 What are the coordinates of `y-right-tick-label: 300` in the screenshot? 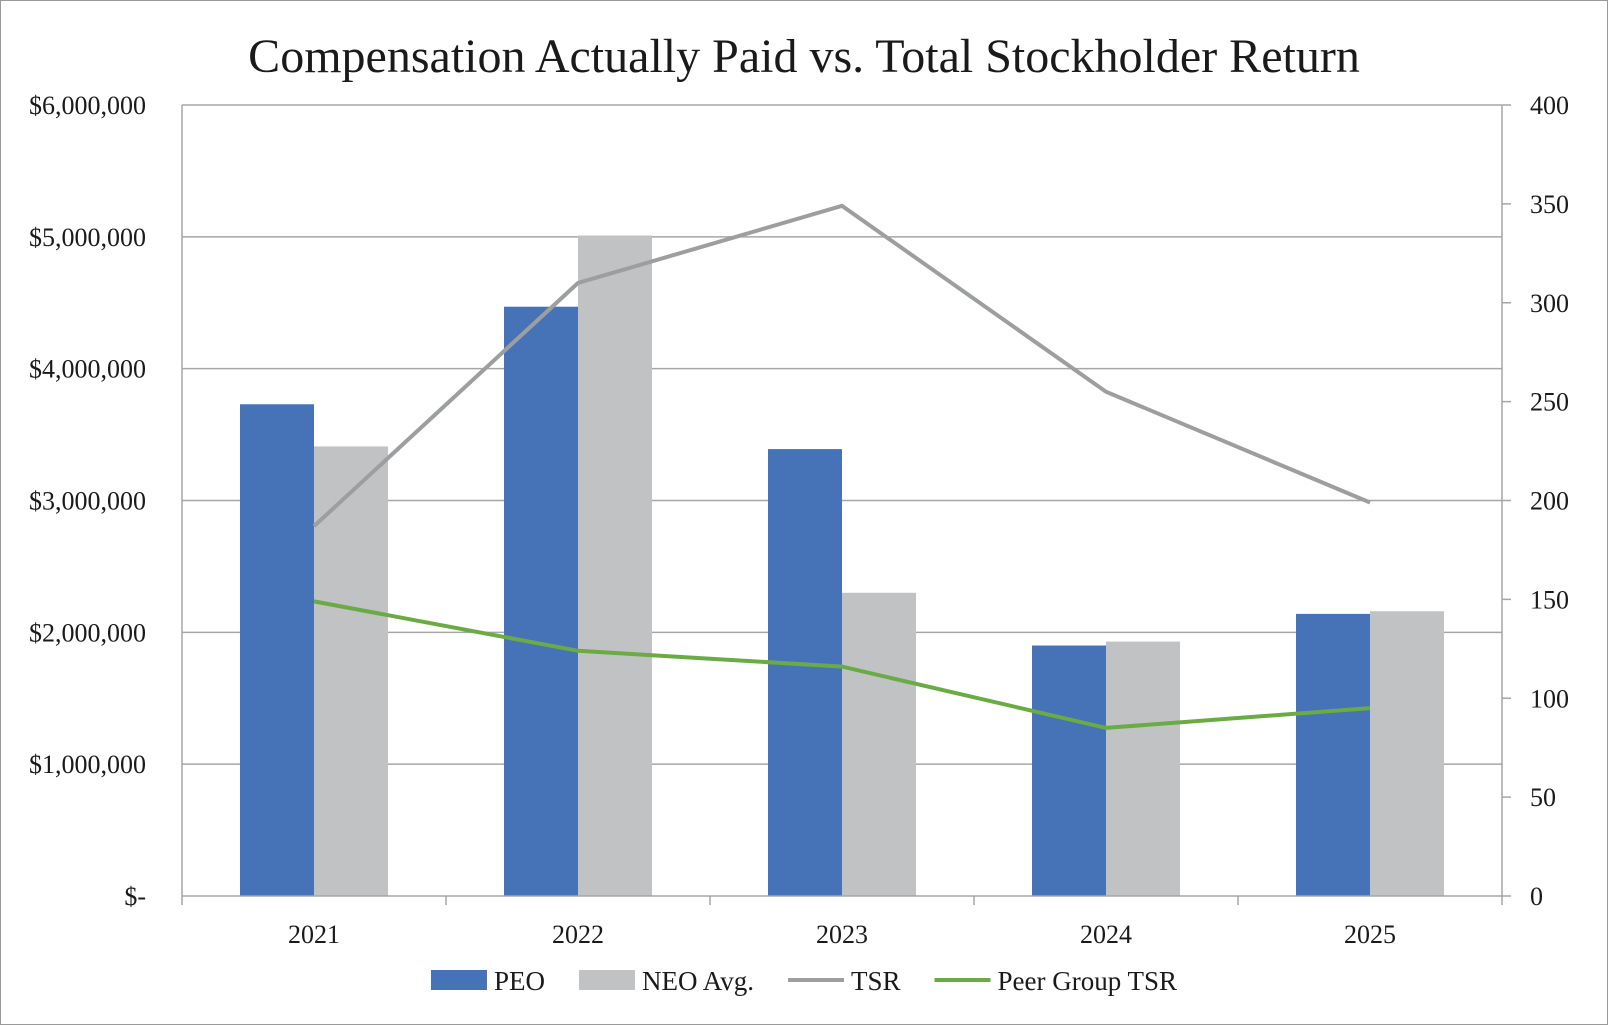 It's located at (1549, 303).